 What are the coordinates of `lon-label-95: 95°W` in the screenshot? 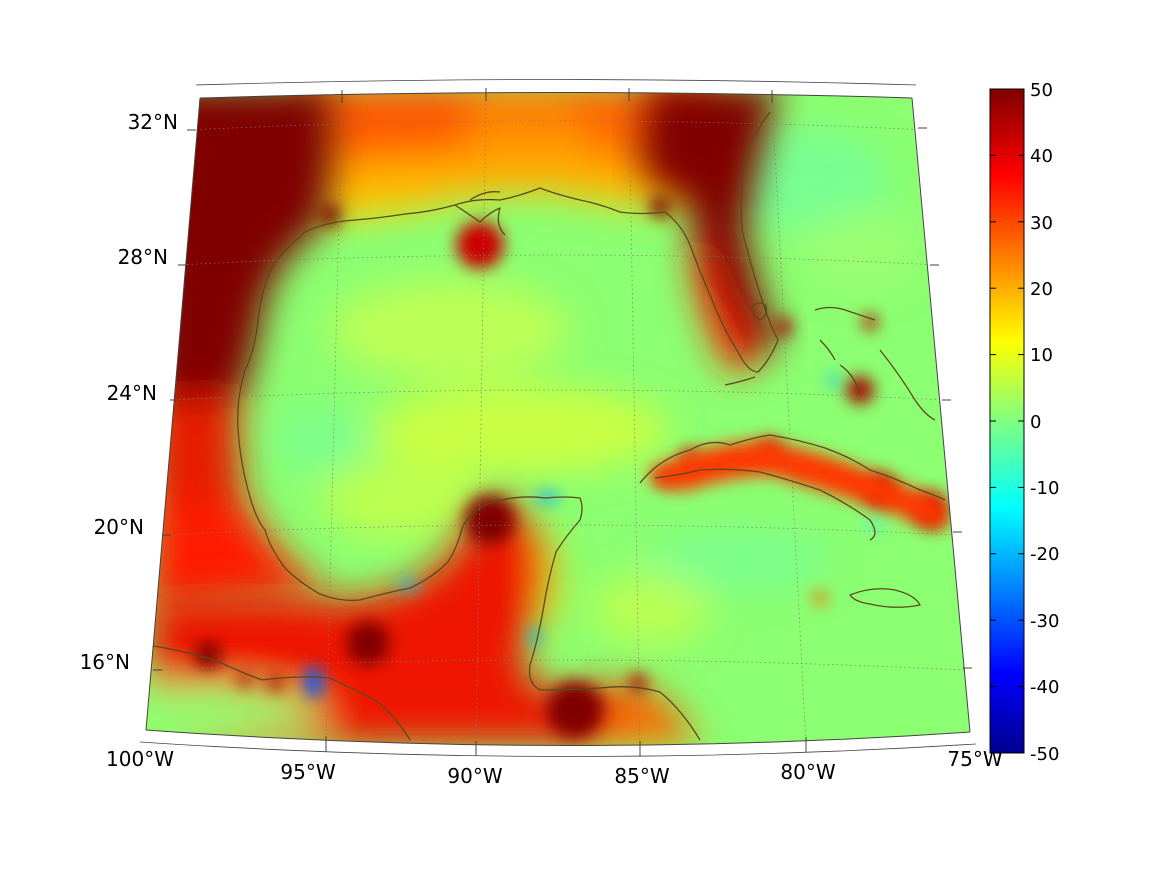 It's located at (307, 772).